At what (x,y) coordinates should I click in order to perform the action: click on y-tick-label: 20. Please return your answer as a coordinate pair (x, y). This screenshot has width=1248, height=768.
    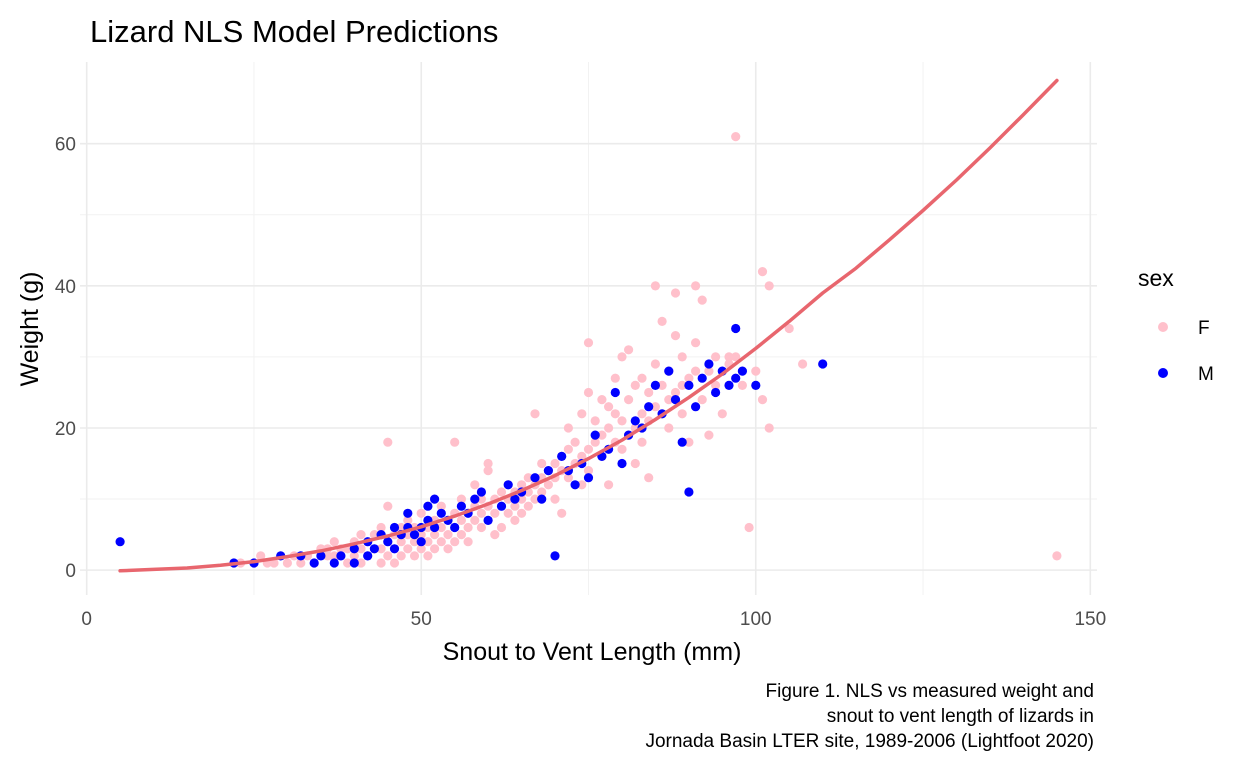
    Looking at the image, I should click on (65, 429).